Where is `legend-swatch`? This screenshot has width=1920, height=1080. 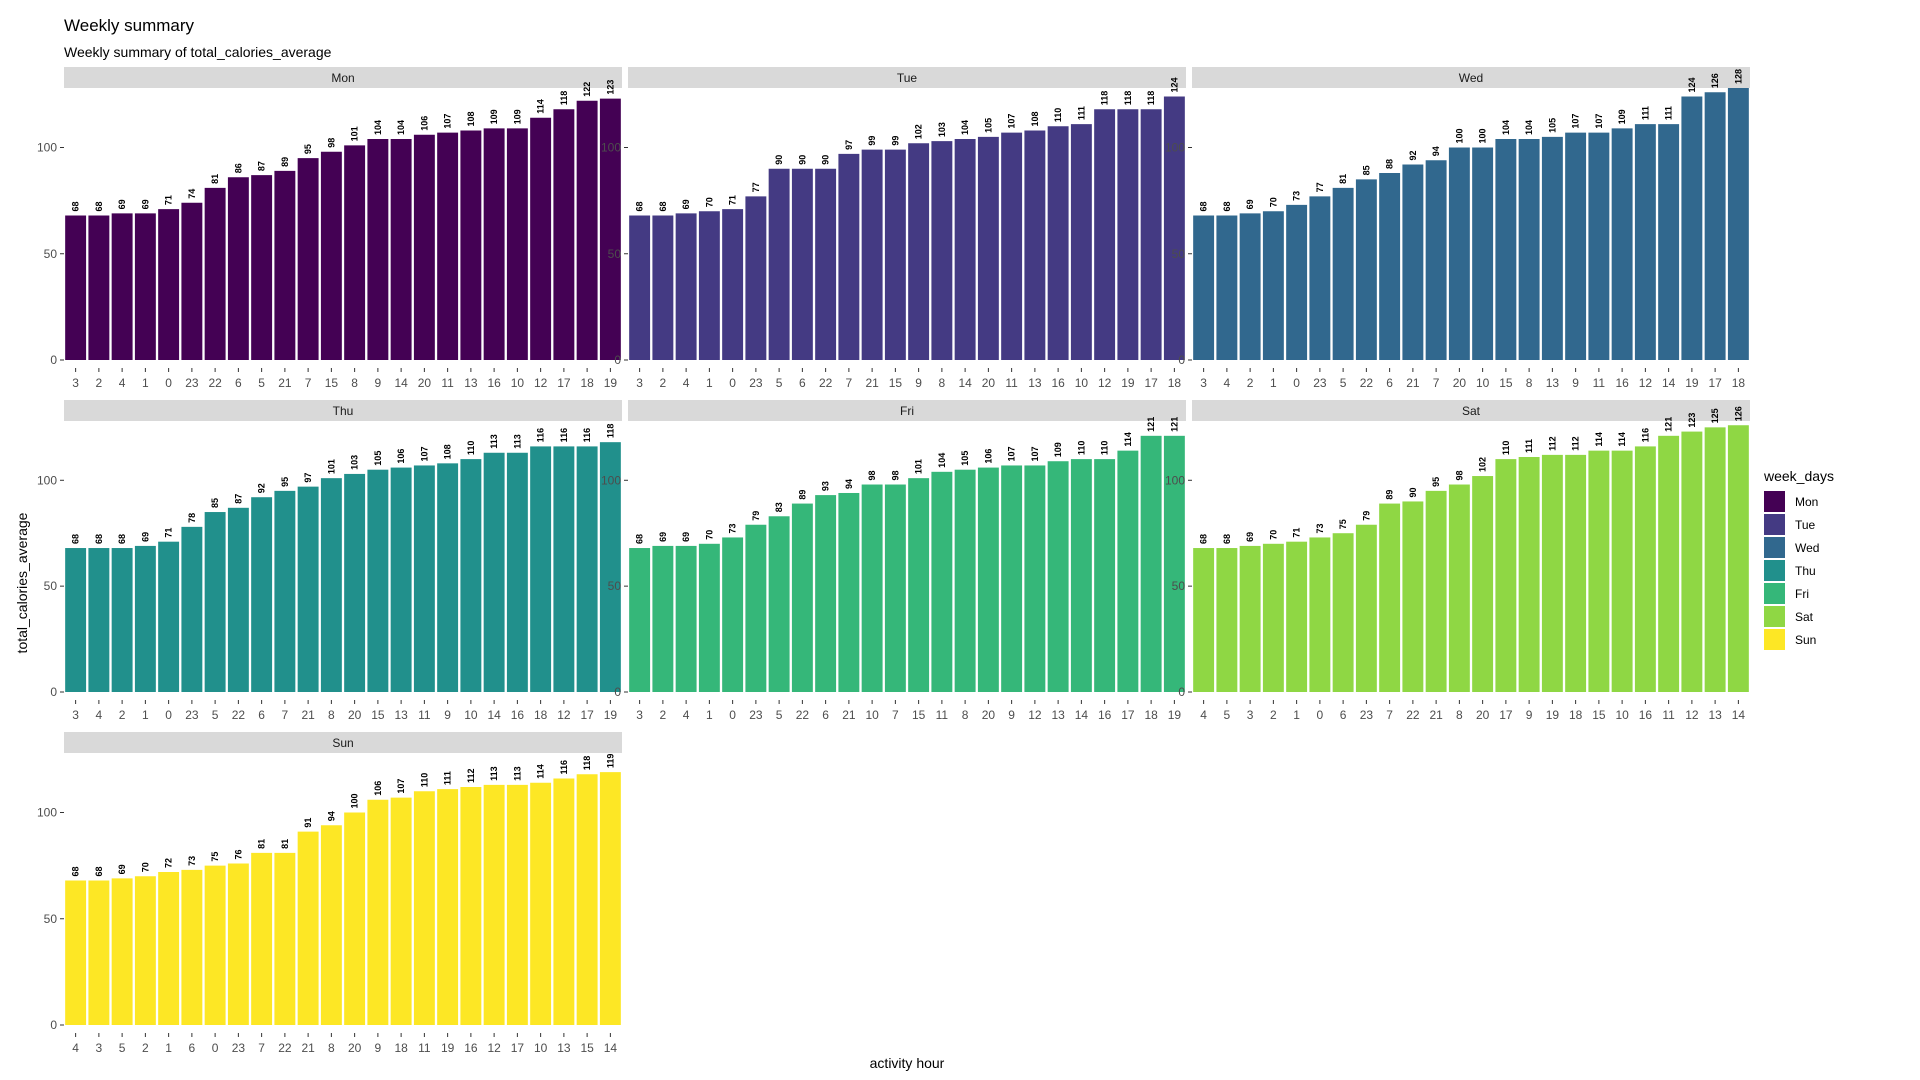 legend-swatch is located at coordinates (1774, 547).